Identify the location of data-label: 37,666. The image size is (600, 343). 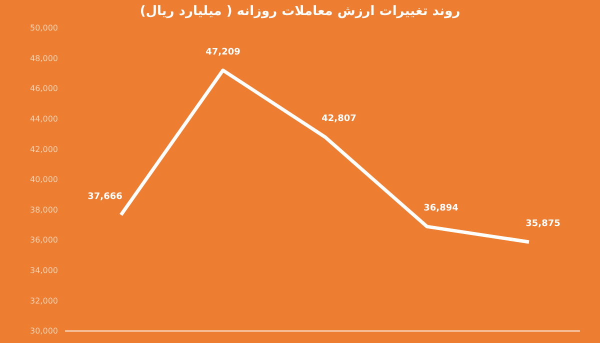
(105, 197).